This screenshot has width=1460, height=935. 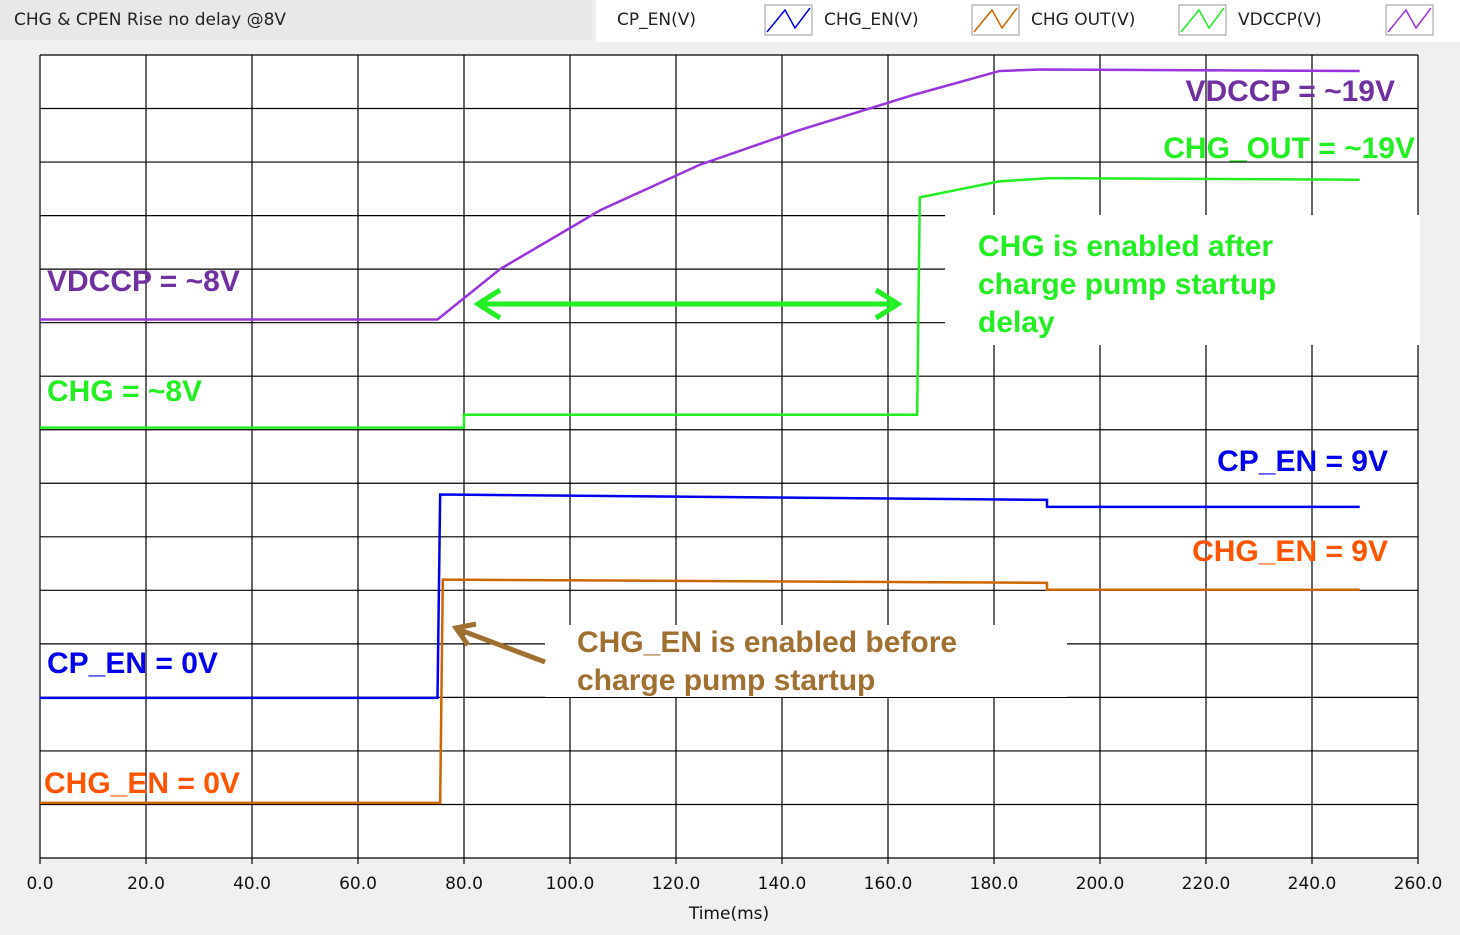 I want to click on x-tick-label: 180.0, so click(x=994, y=884).